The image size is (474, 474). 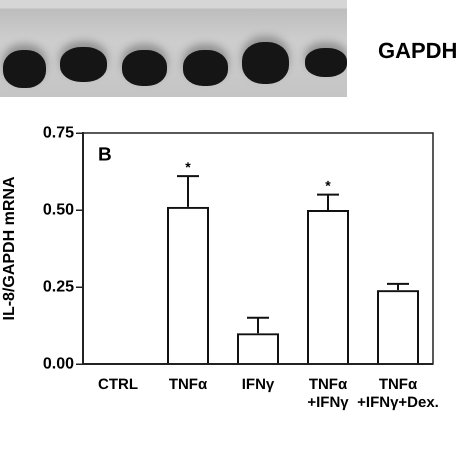 I want to click on y-tick-label: 0.75, so click(x=58, y=133).